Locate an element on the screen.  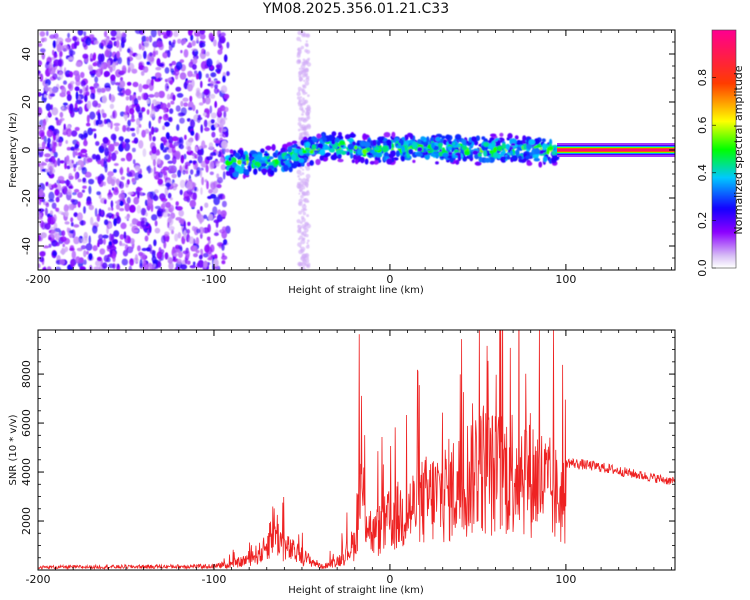
y-tick-label: 0 is located at coordinates (26, 150).